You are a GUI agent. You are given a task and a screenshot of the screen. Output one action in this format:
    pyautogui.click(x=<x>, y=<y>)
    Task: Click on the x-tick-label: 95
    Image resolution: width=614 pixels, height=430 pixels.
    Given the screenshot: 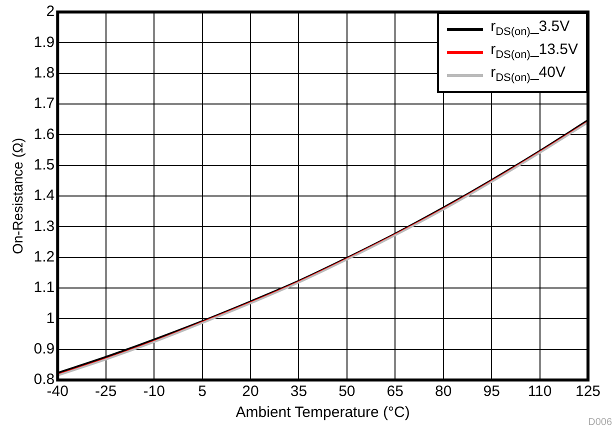 What is the action you would take?
    pyautogui.click(x=491, y=391)
    